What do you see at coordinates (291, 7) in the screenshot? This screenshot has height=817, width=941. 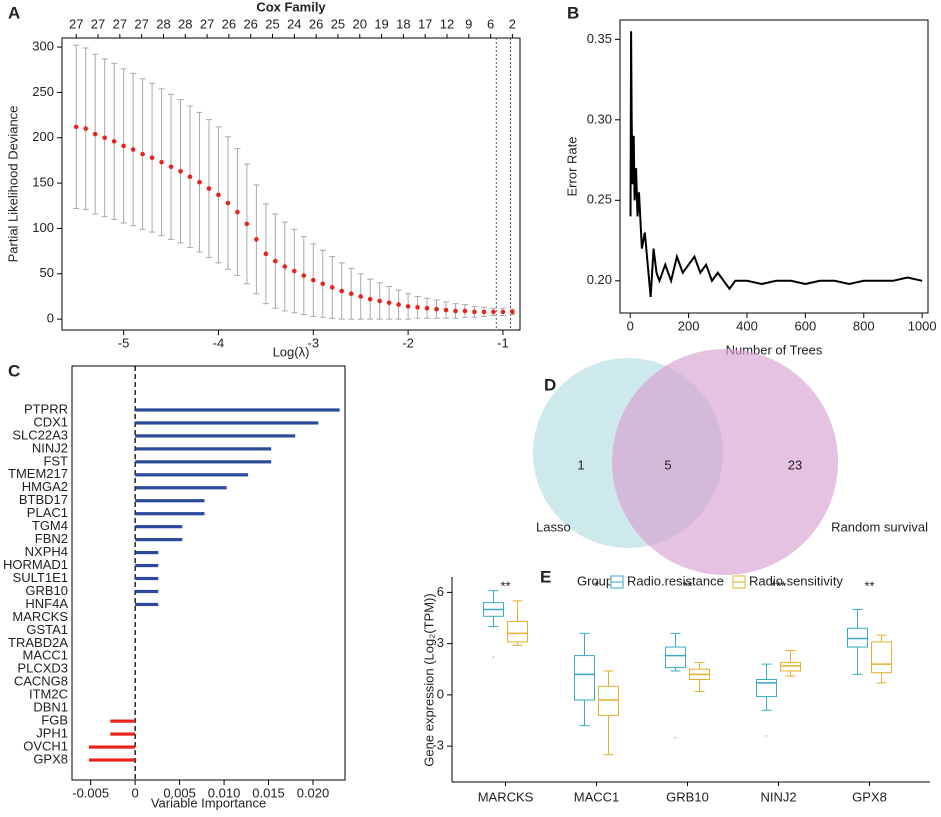 I see `chart-title: Cox Family` at bounding box center [291, 7].